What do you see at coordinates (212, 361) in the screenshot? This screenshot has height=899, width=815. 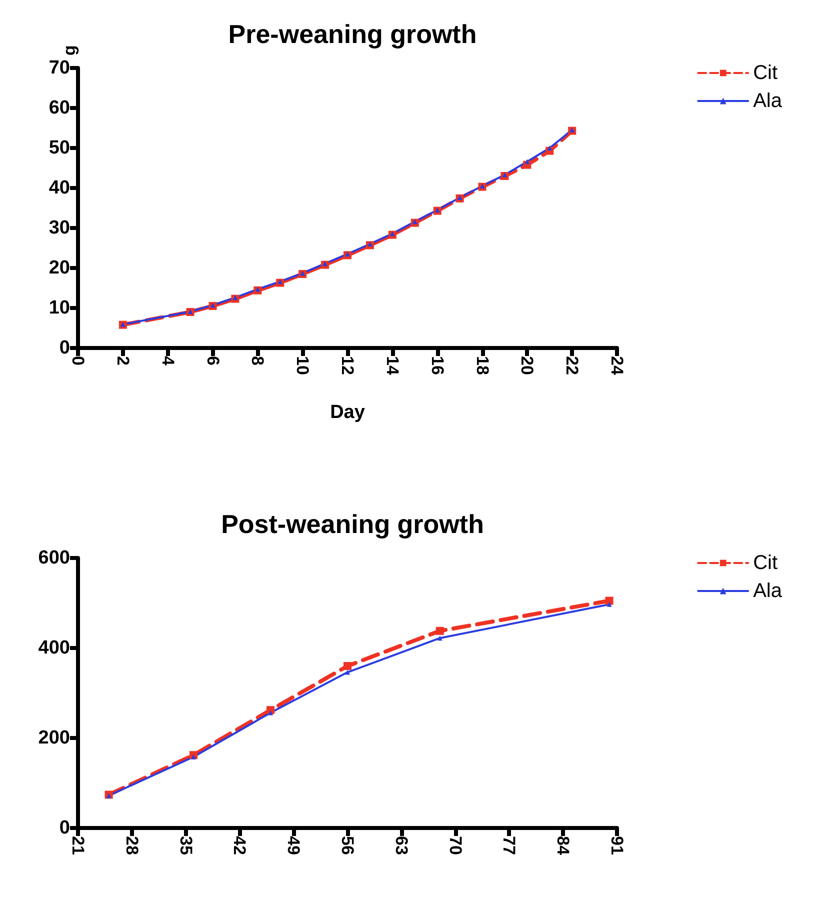 I see `x-tick-label: 6` at bounding box center [212, 361].